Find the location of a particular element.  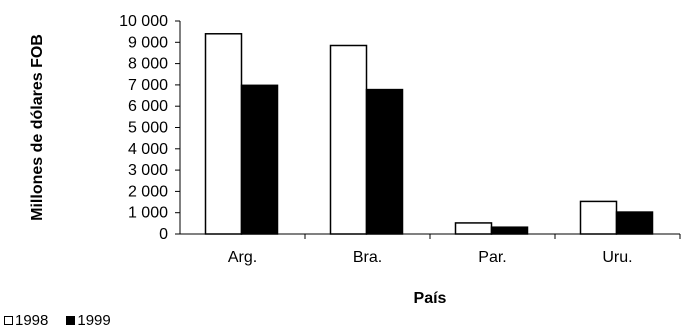

legend-item-1998: 1998 is located at coordinates (26, 320).